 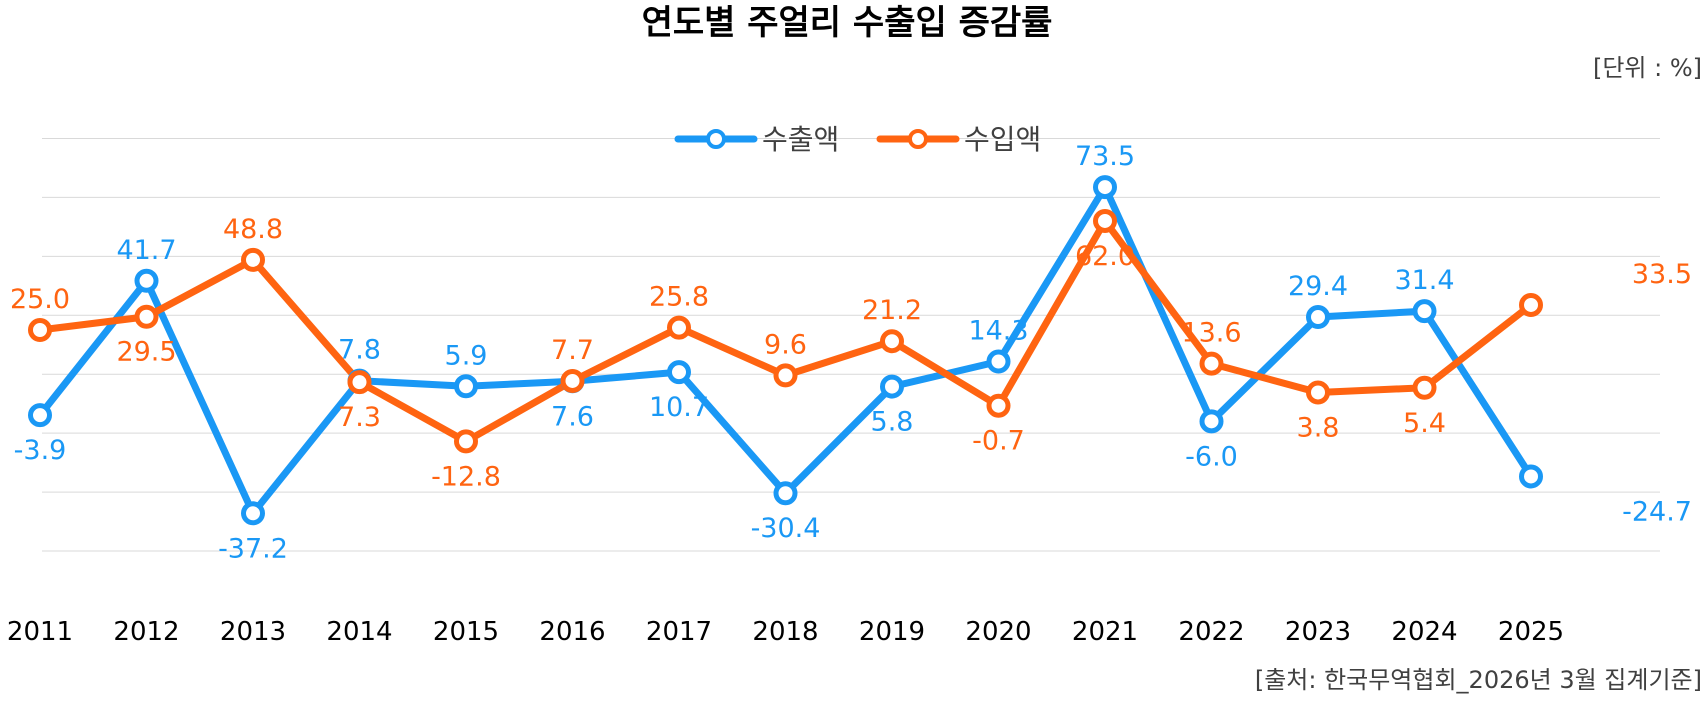 I want to click on data-label: -0.7, so click(x=998, y=441).